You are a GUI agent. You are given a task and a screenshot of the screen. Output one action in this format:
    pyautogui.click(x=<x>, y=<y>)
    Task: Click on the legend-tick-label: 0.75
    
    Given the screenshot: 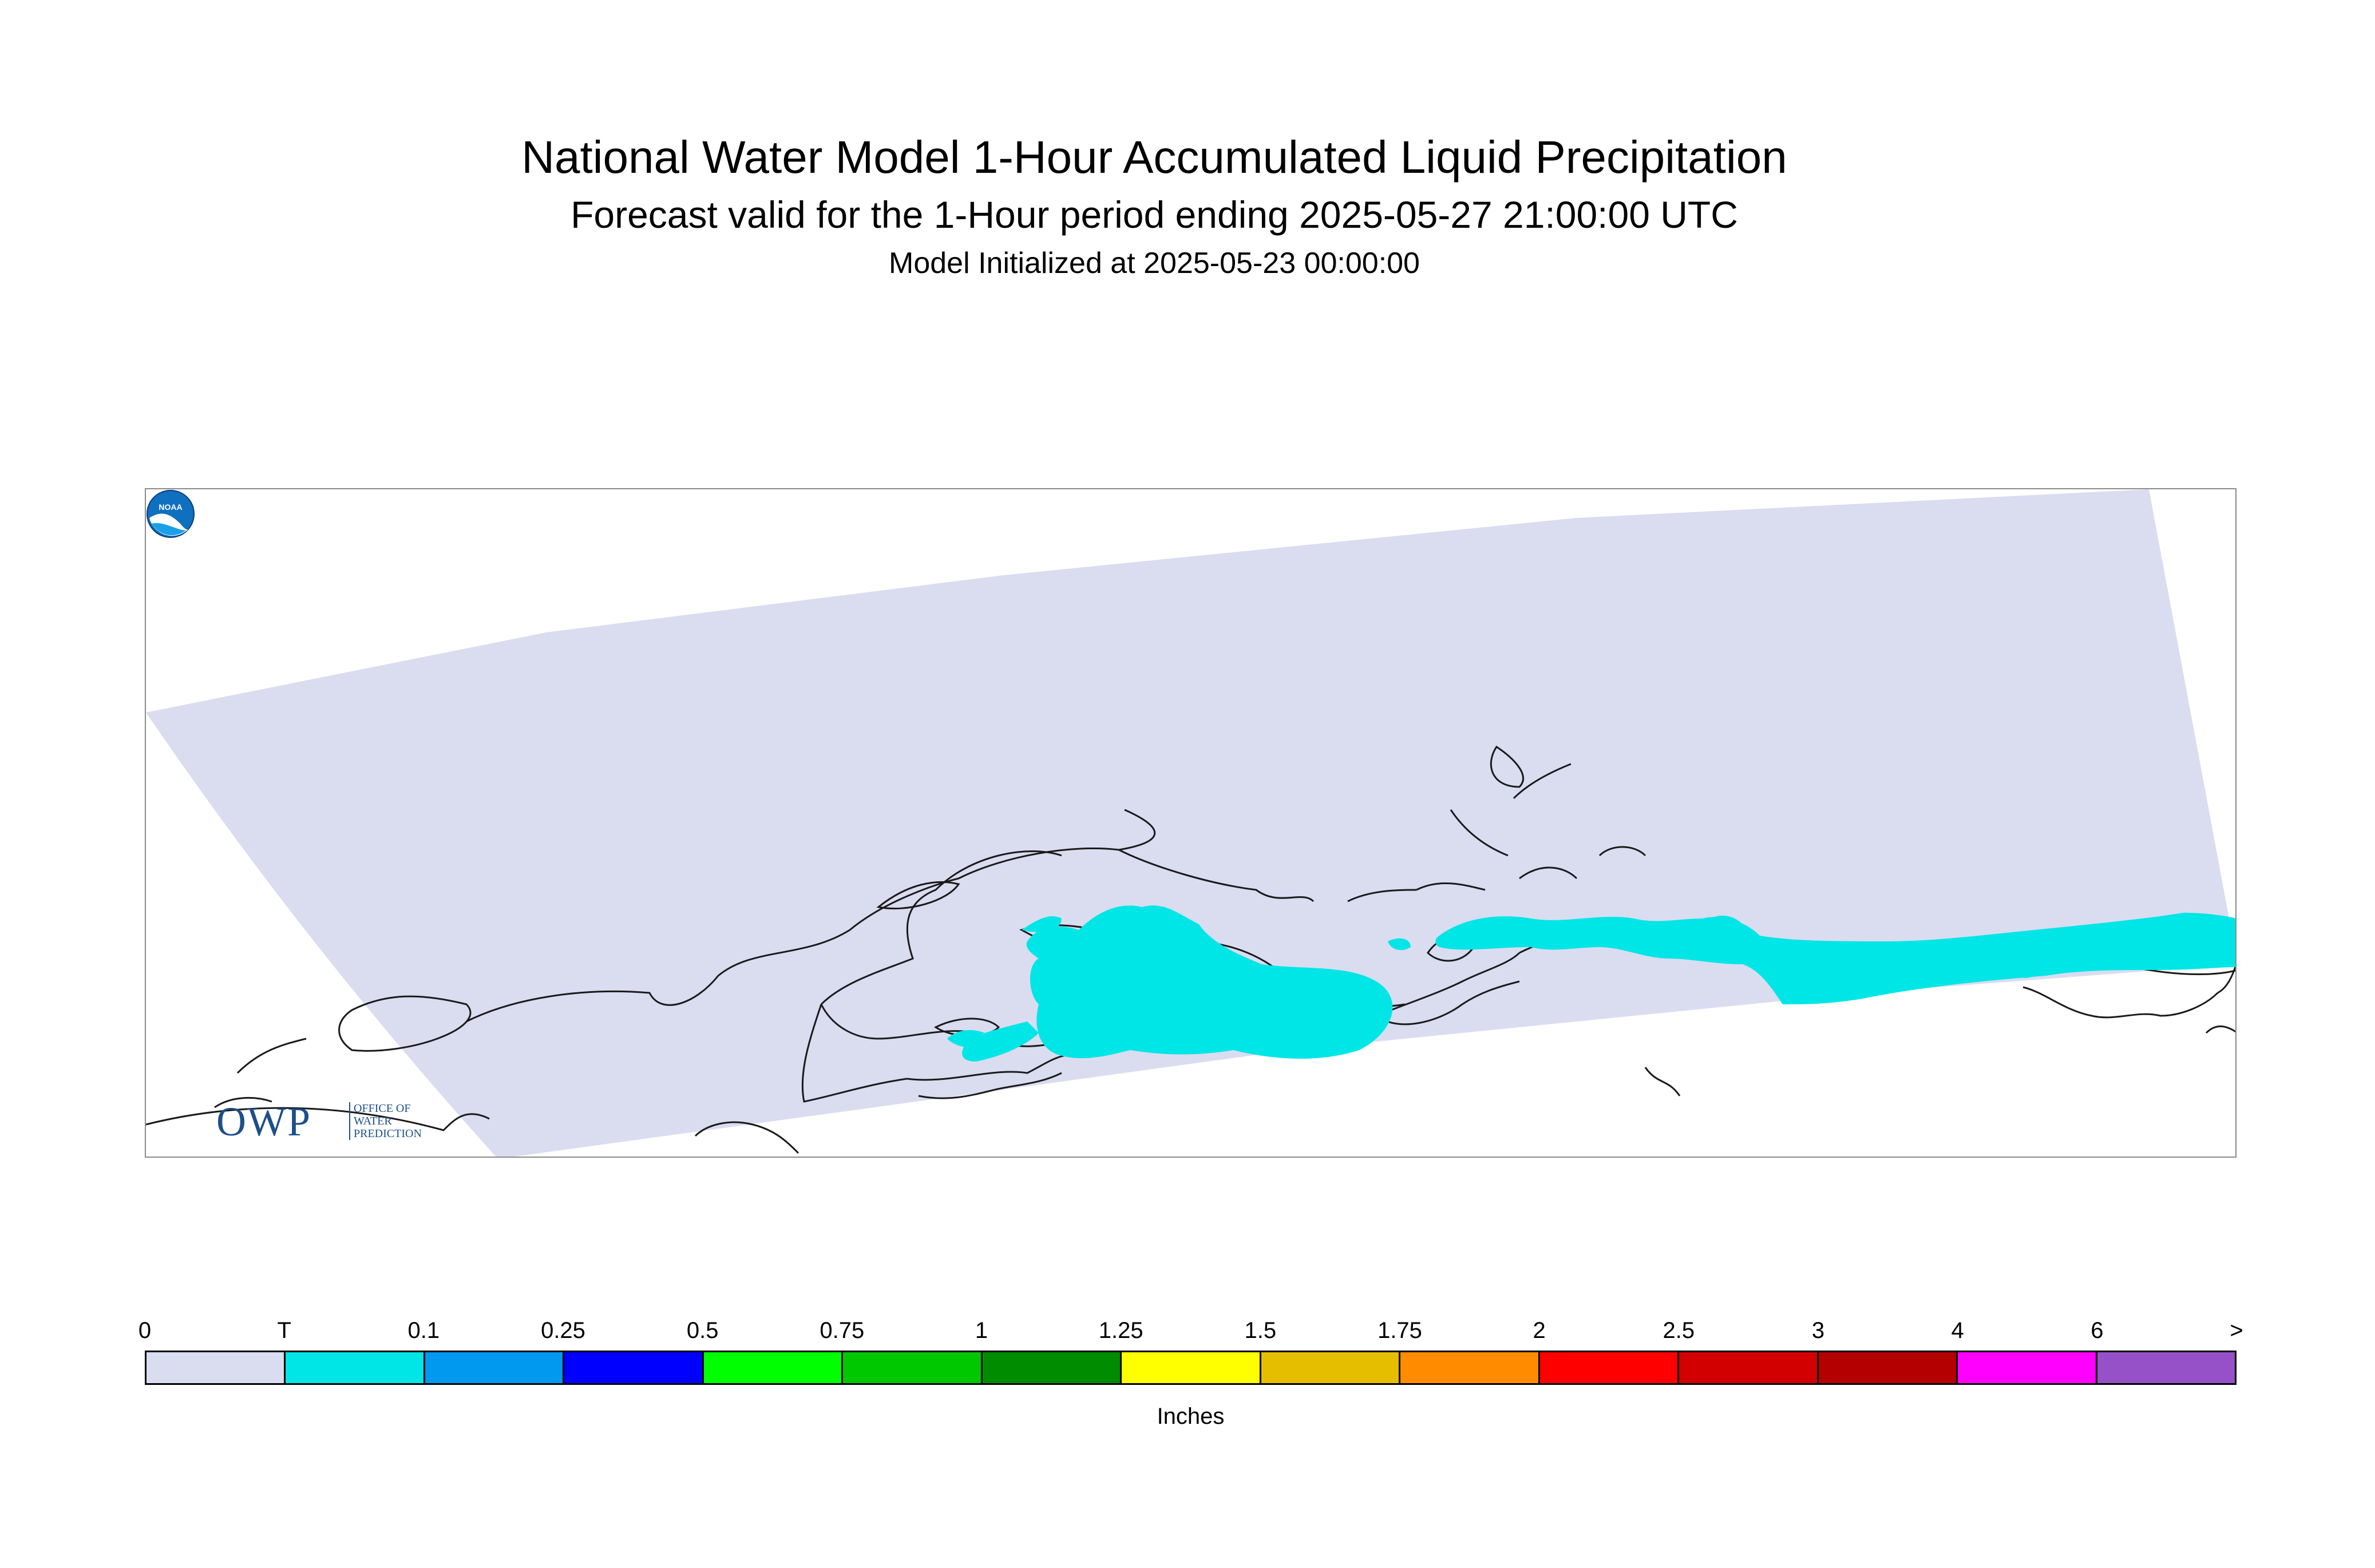 What is the action you would take?
    pyautogui.click(x=842, y=1330)
    